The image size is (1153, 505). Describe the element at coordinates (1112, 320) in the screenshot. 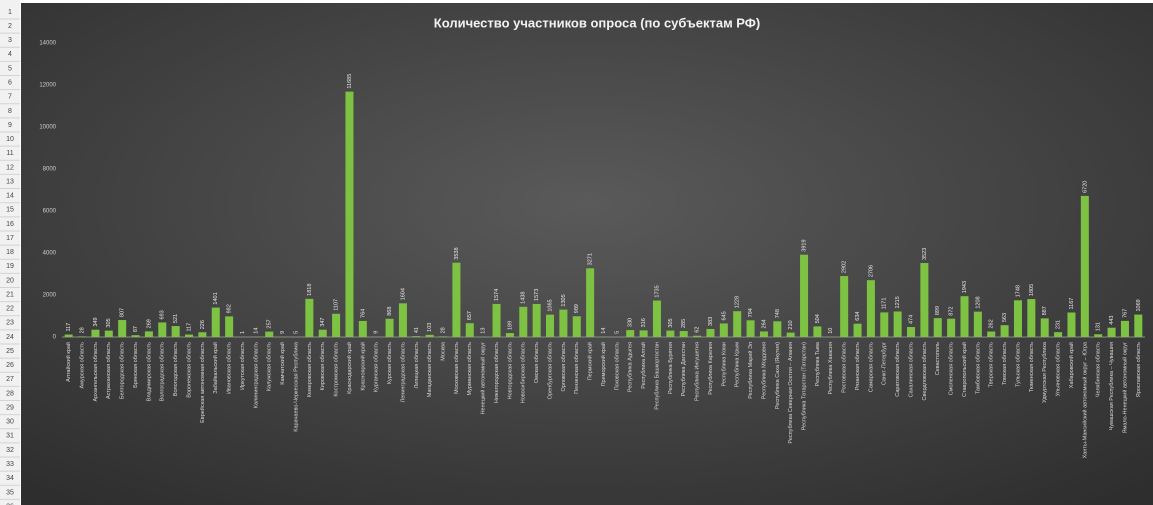

I see `data-label: 443` at that location.